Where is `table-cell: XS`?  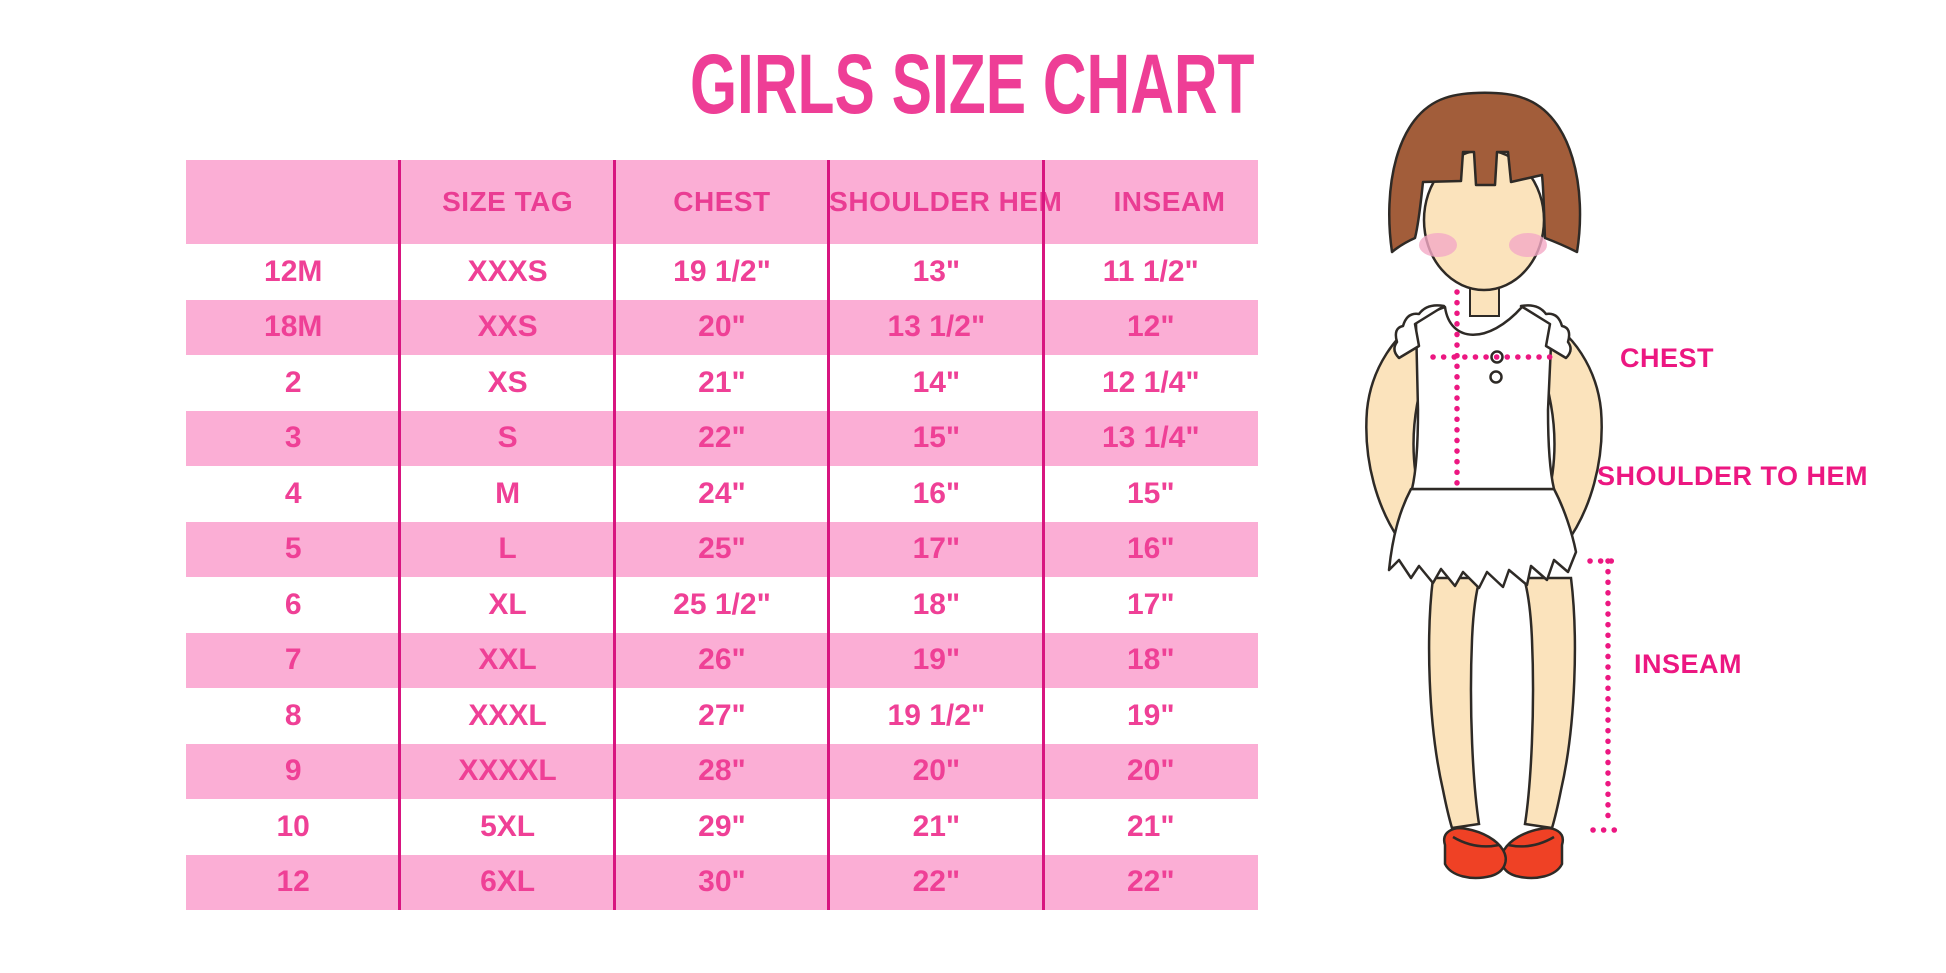 table-cell: XS is located at coordinates (507, 382).